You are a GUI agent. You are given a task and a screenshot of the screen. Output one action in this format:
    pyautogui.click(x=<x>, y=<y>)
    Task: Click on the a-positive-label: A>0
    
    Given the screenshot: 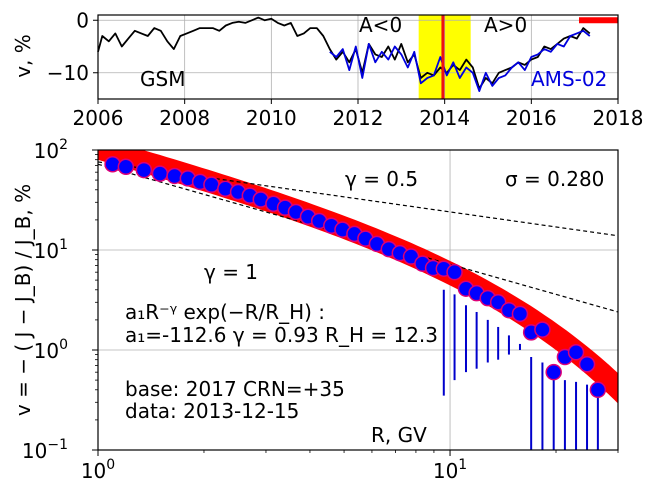 What is the action you would take?
    pyautogui.click(x=505, y=25)
    